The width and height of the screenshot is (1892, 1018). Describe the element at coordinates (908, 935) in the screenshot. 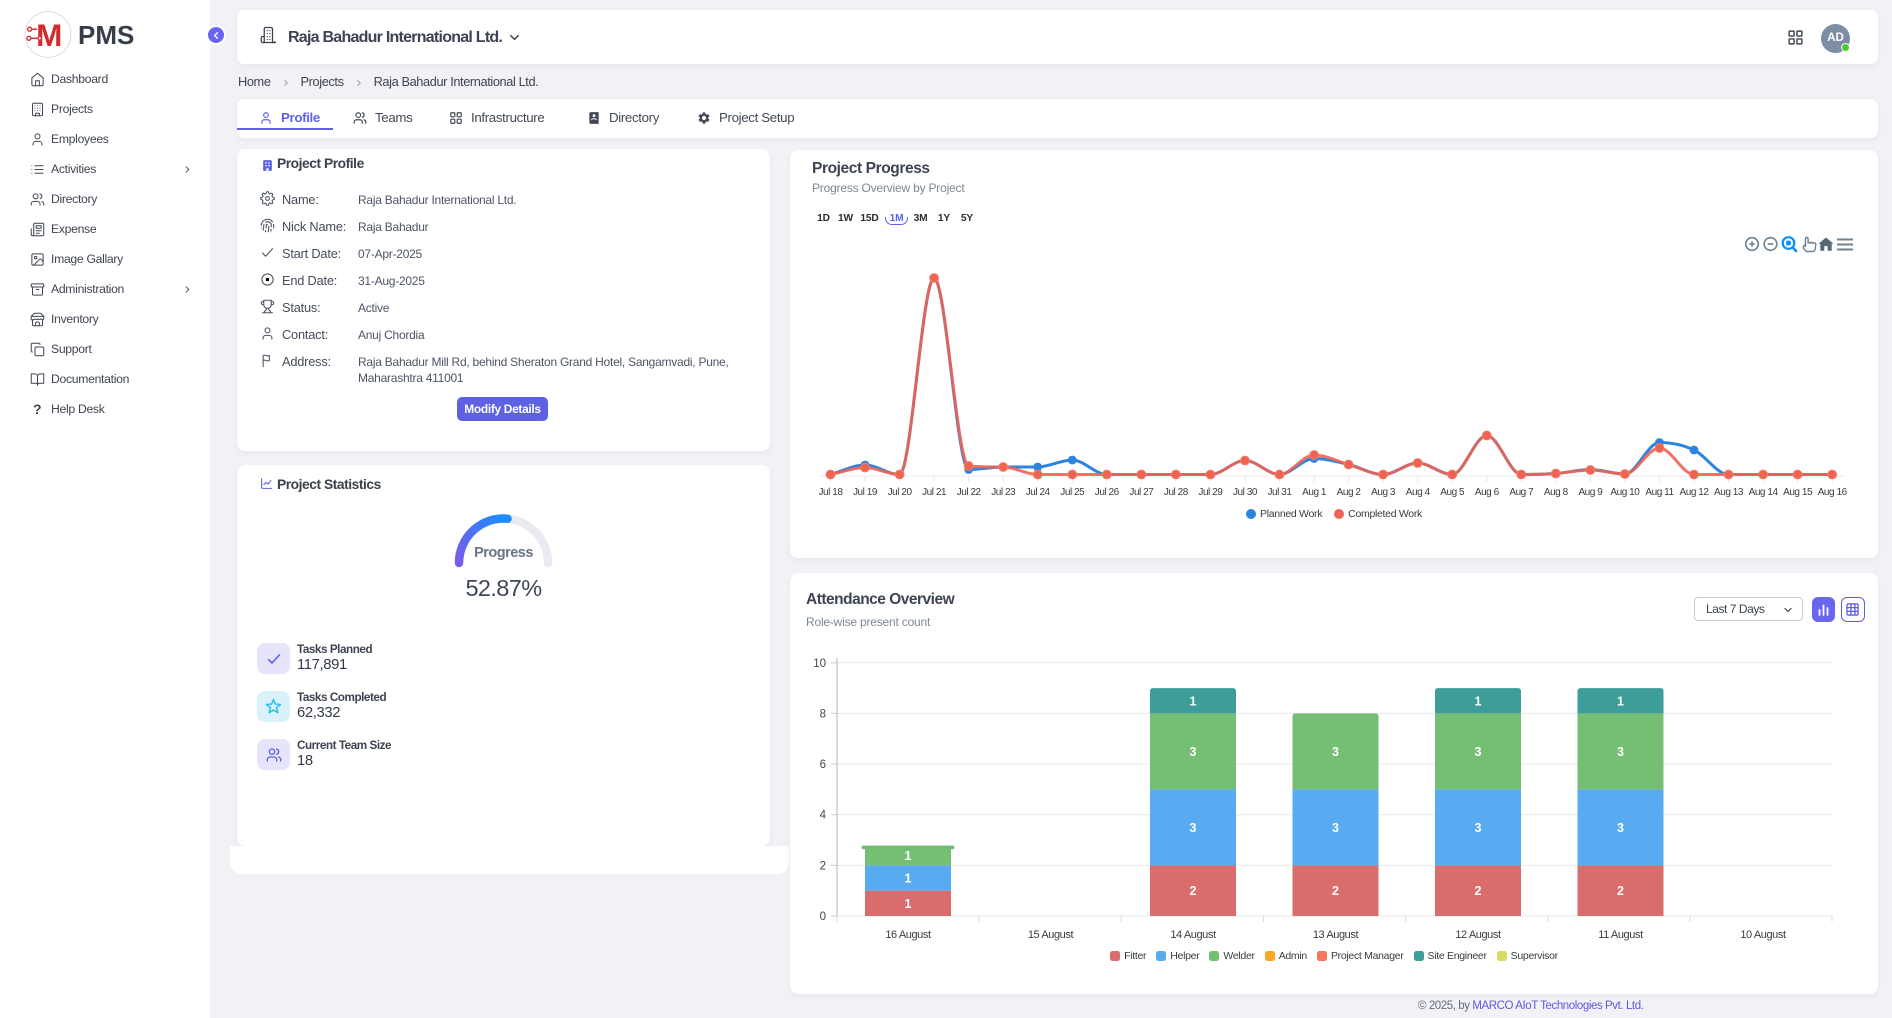

I see `svg-text: 16 August` at that location.